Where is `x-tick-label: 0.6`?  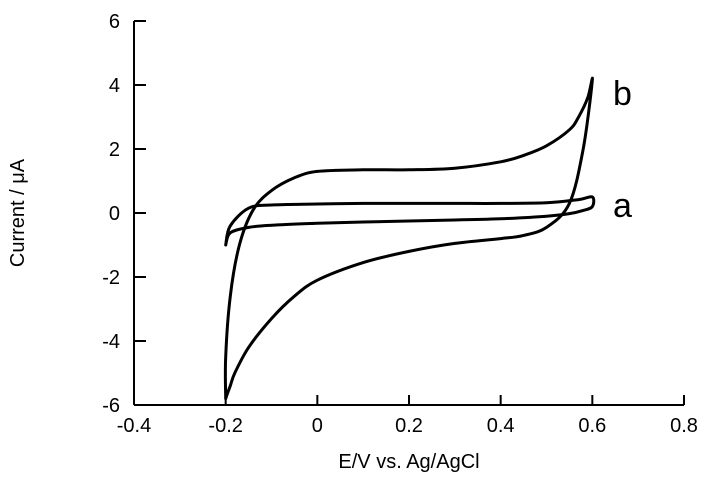 x-tick-label: 0.6 is located at coordinates (592, 426).